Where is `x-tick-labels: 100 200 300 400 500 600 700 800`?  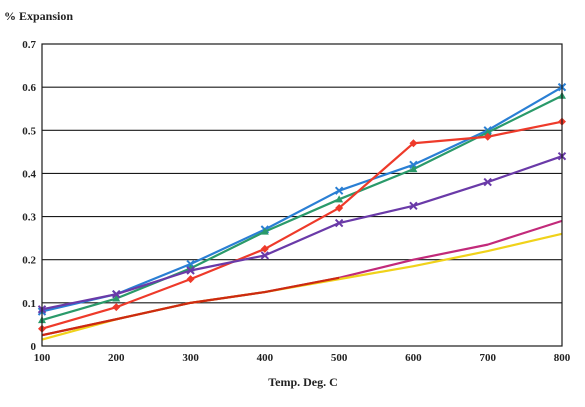 x-tick-labels: 100 200 300 400 500 600 700 800 is located at coordinates (302, 358).